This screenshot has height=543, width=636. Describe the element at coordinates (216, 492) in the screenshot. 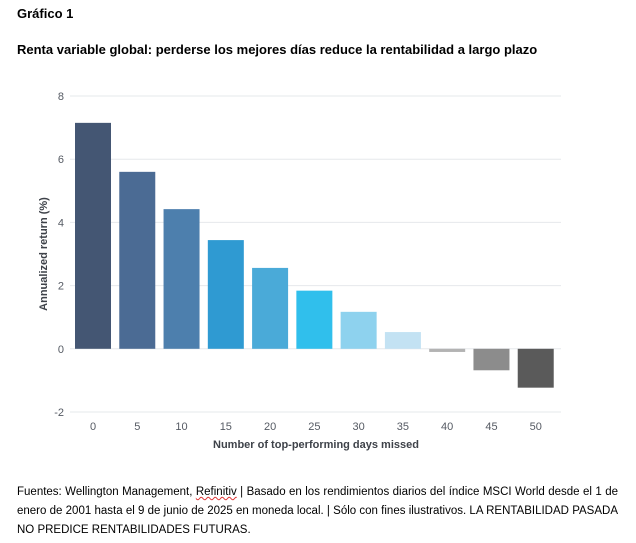

I see `source-flagged-word: Refinitiv` at that location.